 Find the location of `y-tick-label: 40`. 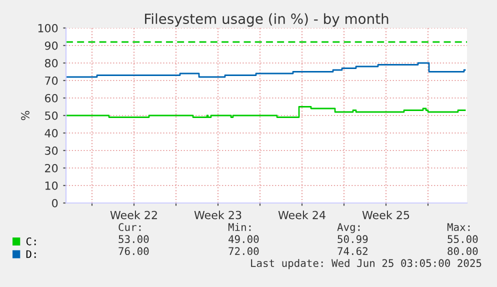

y-tick-label: 40 is located at coordinates (51, 133).